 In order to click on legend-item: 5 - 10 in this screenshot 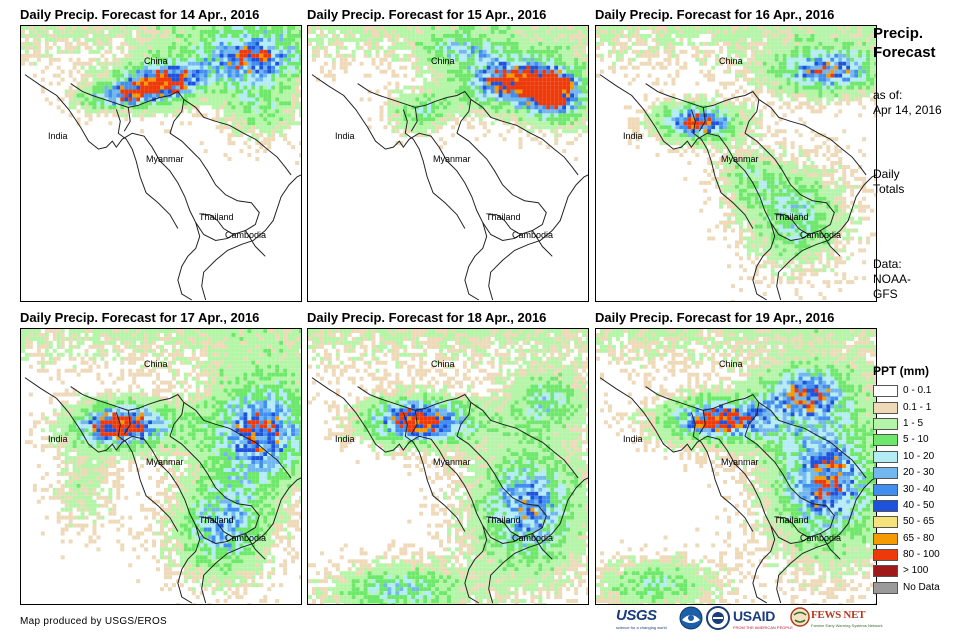, I will do `click(918, 440)`.